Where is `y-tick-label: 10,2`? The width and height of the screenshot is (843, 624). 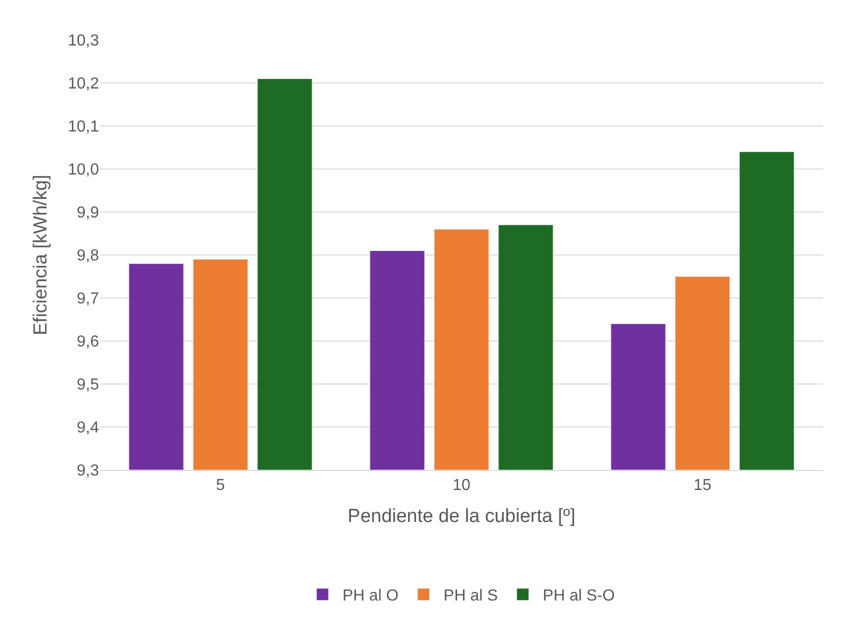
y-tick-label: 10,2 is located at coordinates (84, 84).